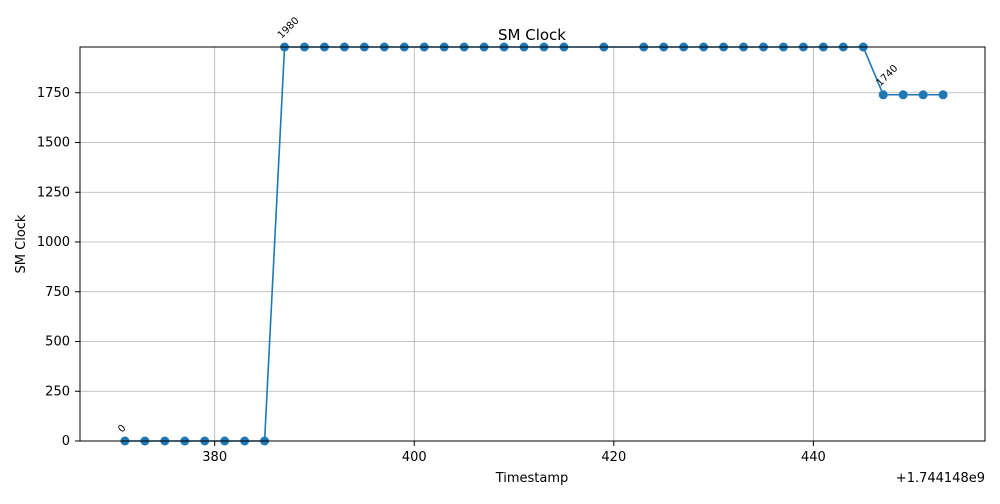 The width and height of the screenshot is (1000, 504). What do you see at coordinates (813, 457) in the screenshot?
I see `x-tick-label: 440` at bounding box center [813, 457].